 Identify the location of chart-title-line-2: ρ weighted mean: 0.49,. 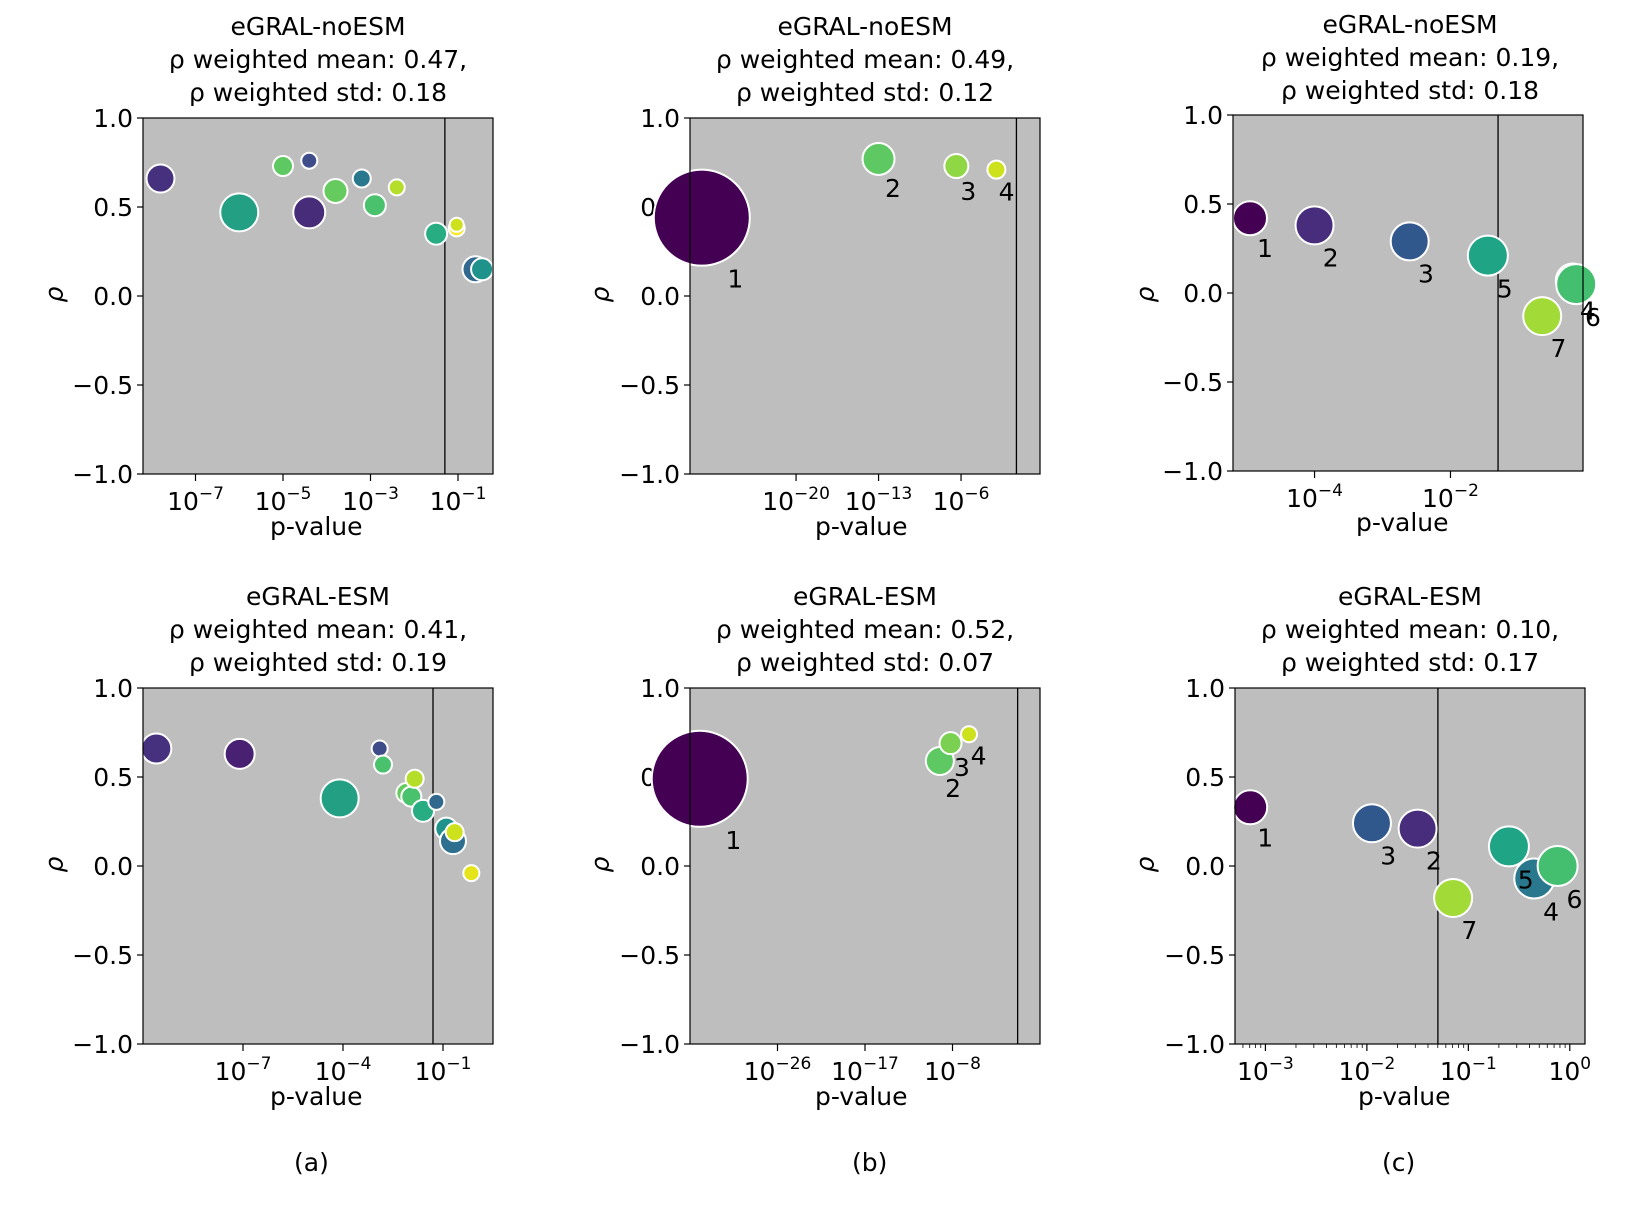
(865, 59).